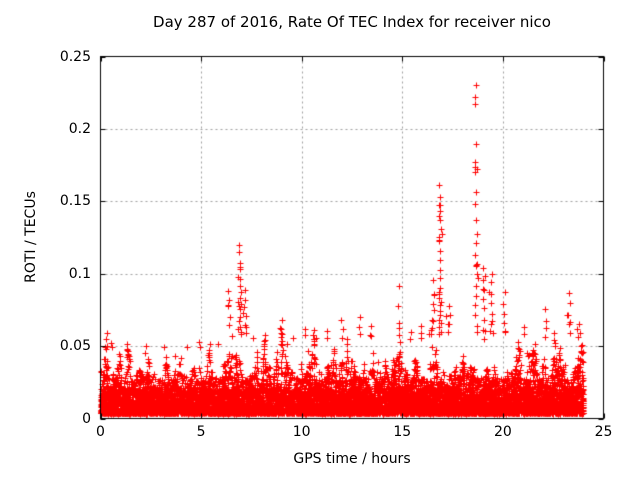  What do you see at coordinates (79, 128) in the screenshot?
I see `y-tick-label: 0.2` at bounding box center [79, 128].